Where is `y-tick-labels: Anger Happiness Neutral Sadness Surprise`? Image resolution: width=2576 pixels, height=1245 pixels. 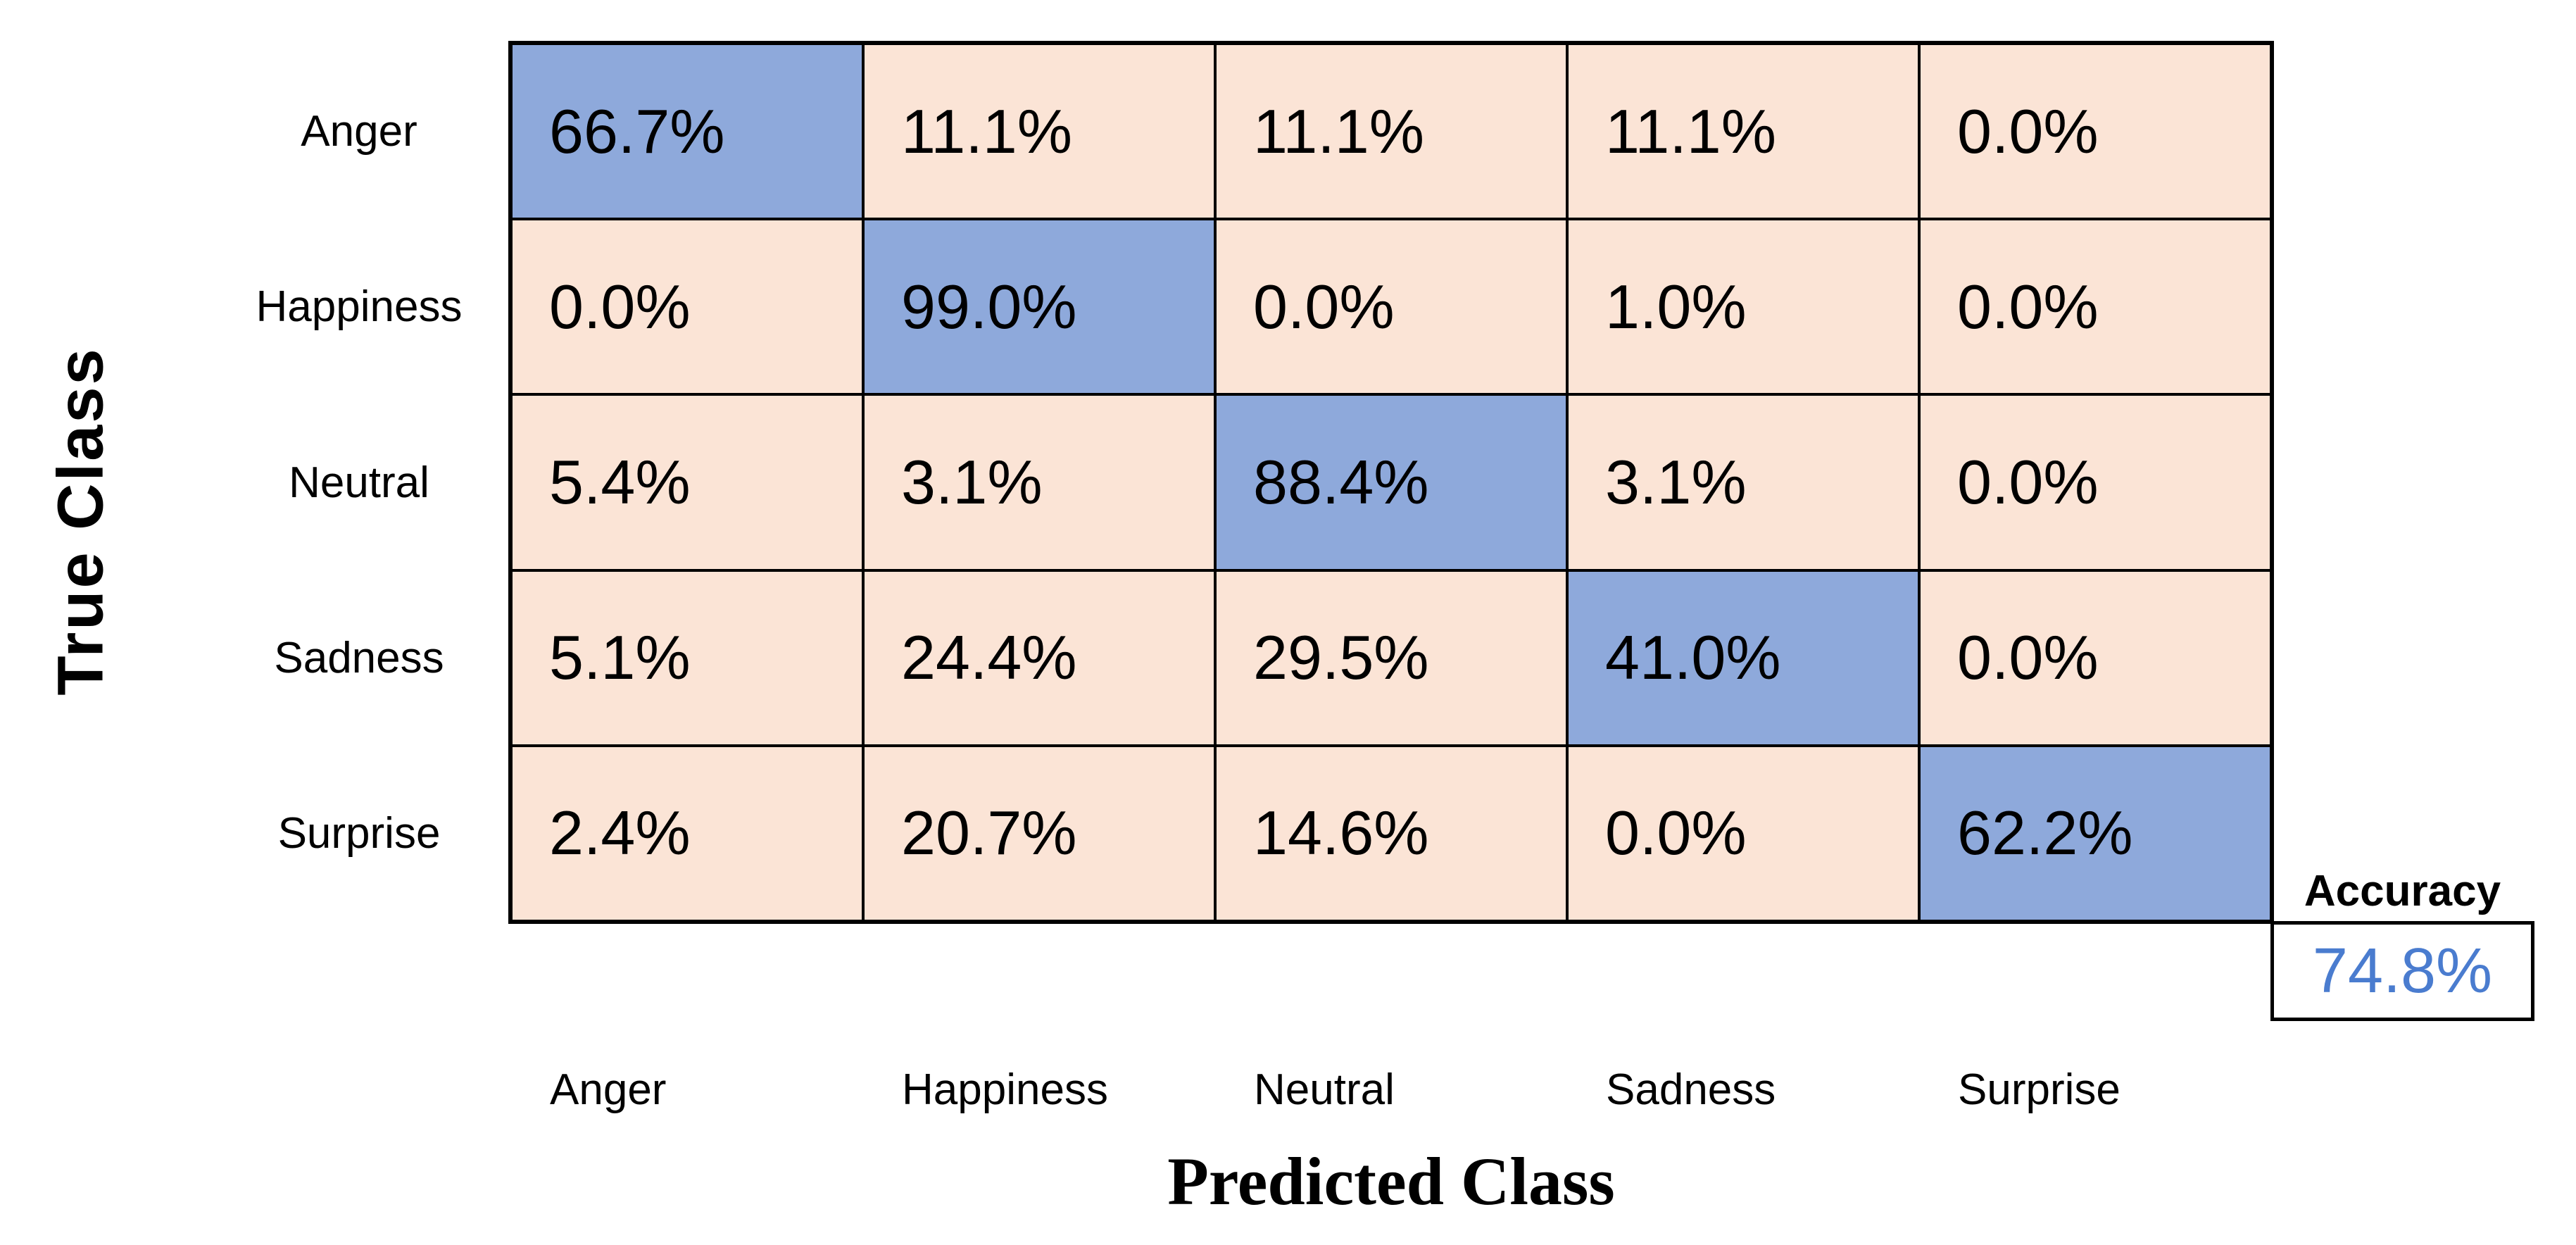 y-tick-labels: Anger Happiness Neutral Sadness Surprise is located at coordinates (359, 482).